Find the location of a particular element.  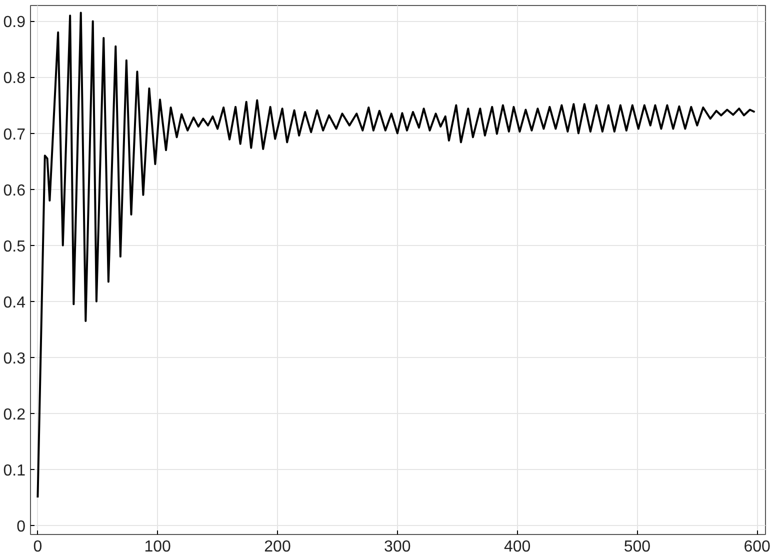

x-tick-label: 500 is located at coordinates (637, 546).